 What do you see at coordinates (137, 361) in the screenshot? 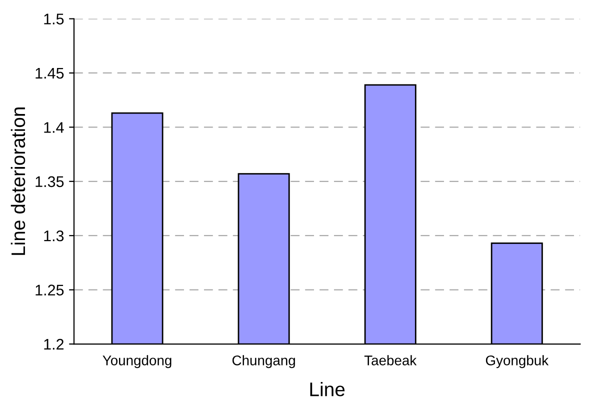
I see `x-tick-label: Youngdong` at bounding box center [137, 361].